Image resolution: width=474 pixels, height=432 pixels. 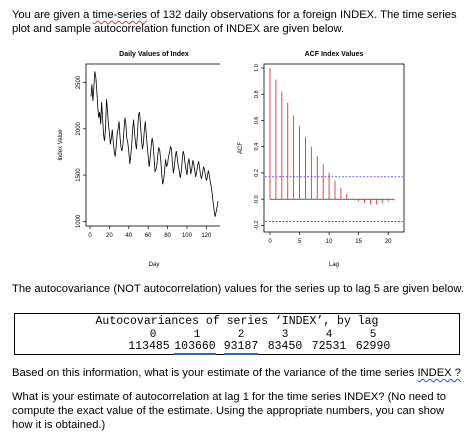 What do you see at coordinates (329, 346) in the screenshot?
I see `autocov-value: 72531` at bounding box center [329, 346].